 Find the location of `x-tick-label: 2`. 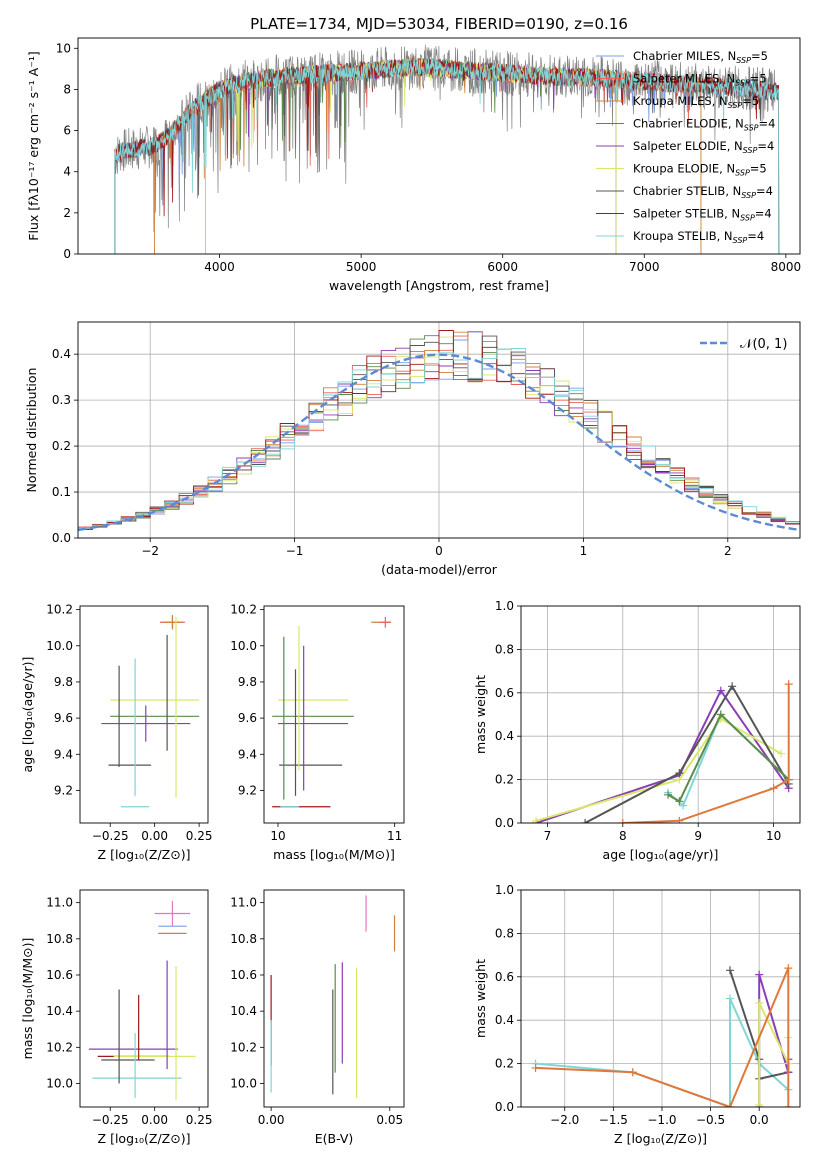

x-tick-label: 2 is located at coordinates (728, 551).